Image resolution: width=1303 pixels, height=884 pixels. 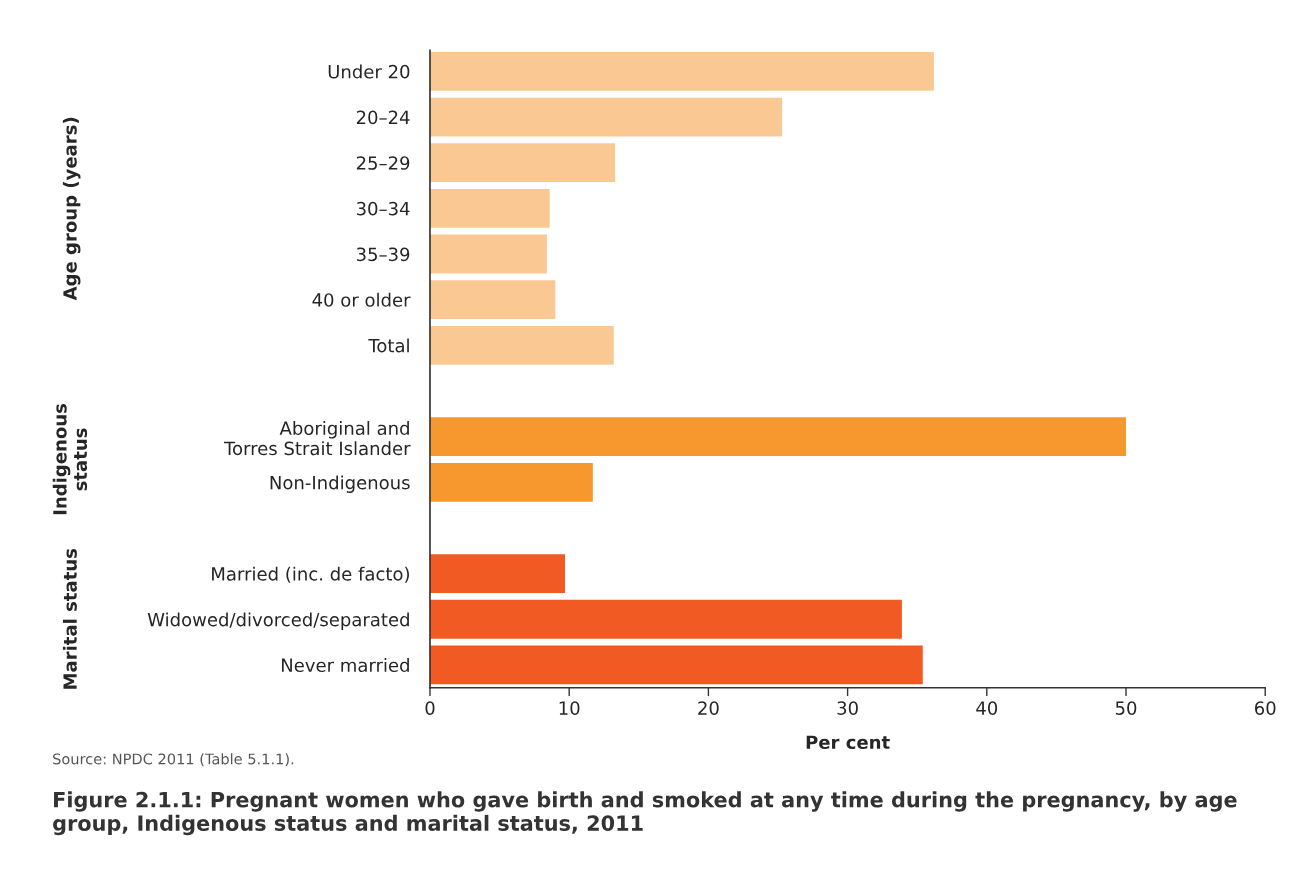 What do you see at coordinates (317, 438) in the screenshot?
I see `y-tick-label: Aboriginal and Torres Strait Islander` at bounding box center [317, 438].